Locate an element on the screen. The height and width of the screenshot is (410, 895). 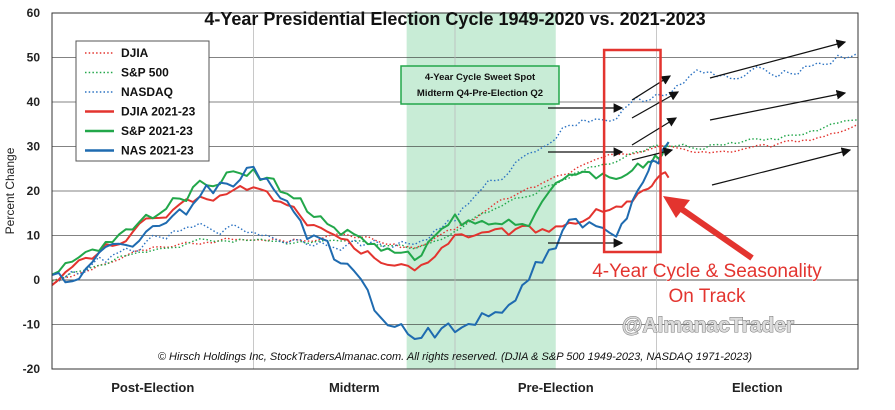
legend-box is located at coordinates (142, 101).